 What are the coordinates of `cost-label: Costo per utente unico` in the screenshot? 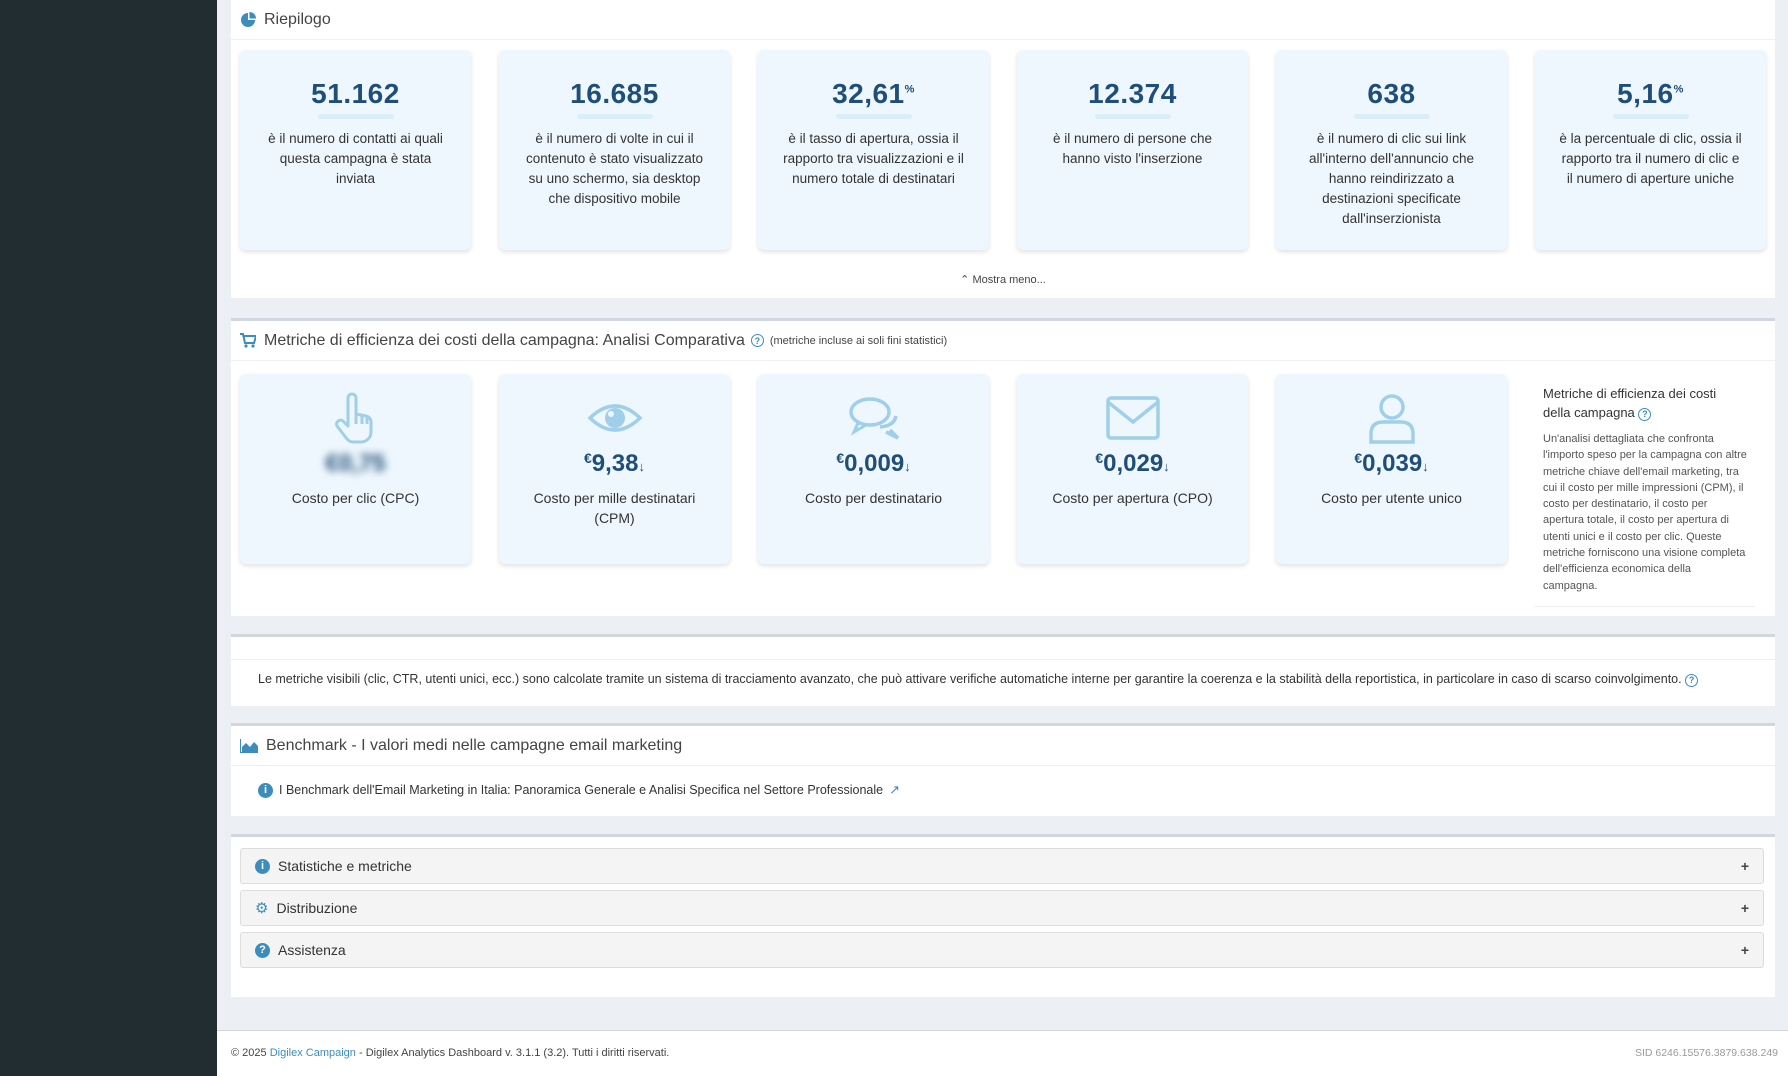 It's located at (1391, 498).